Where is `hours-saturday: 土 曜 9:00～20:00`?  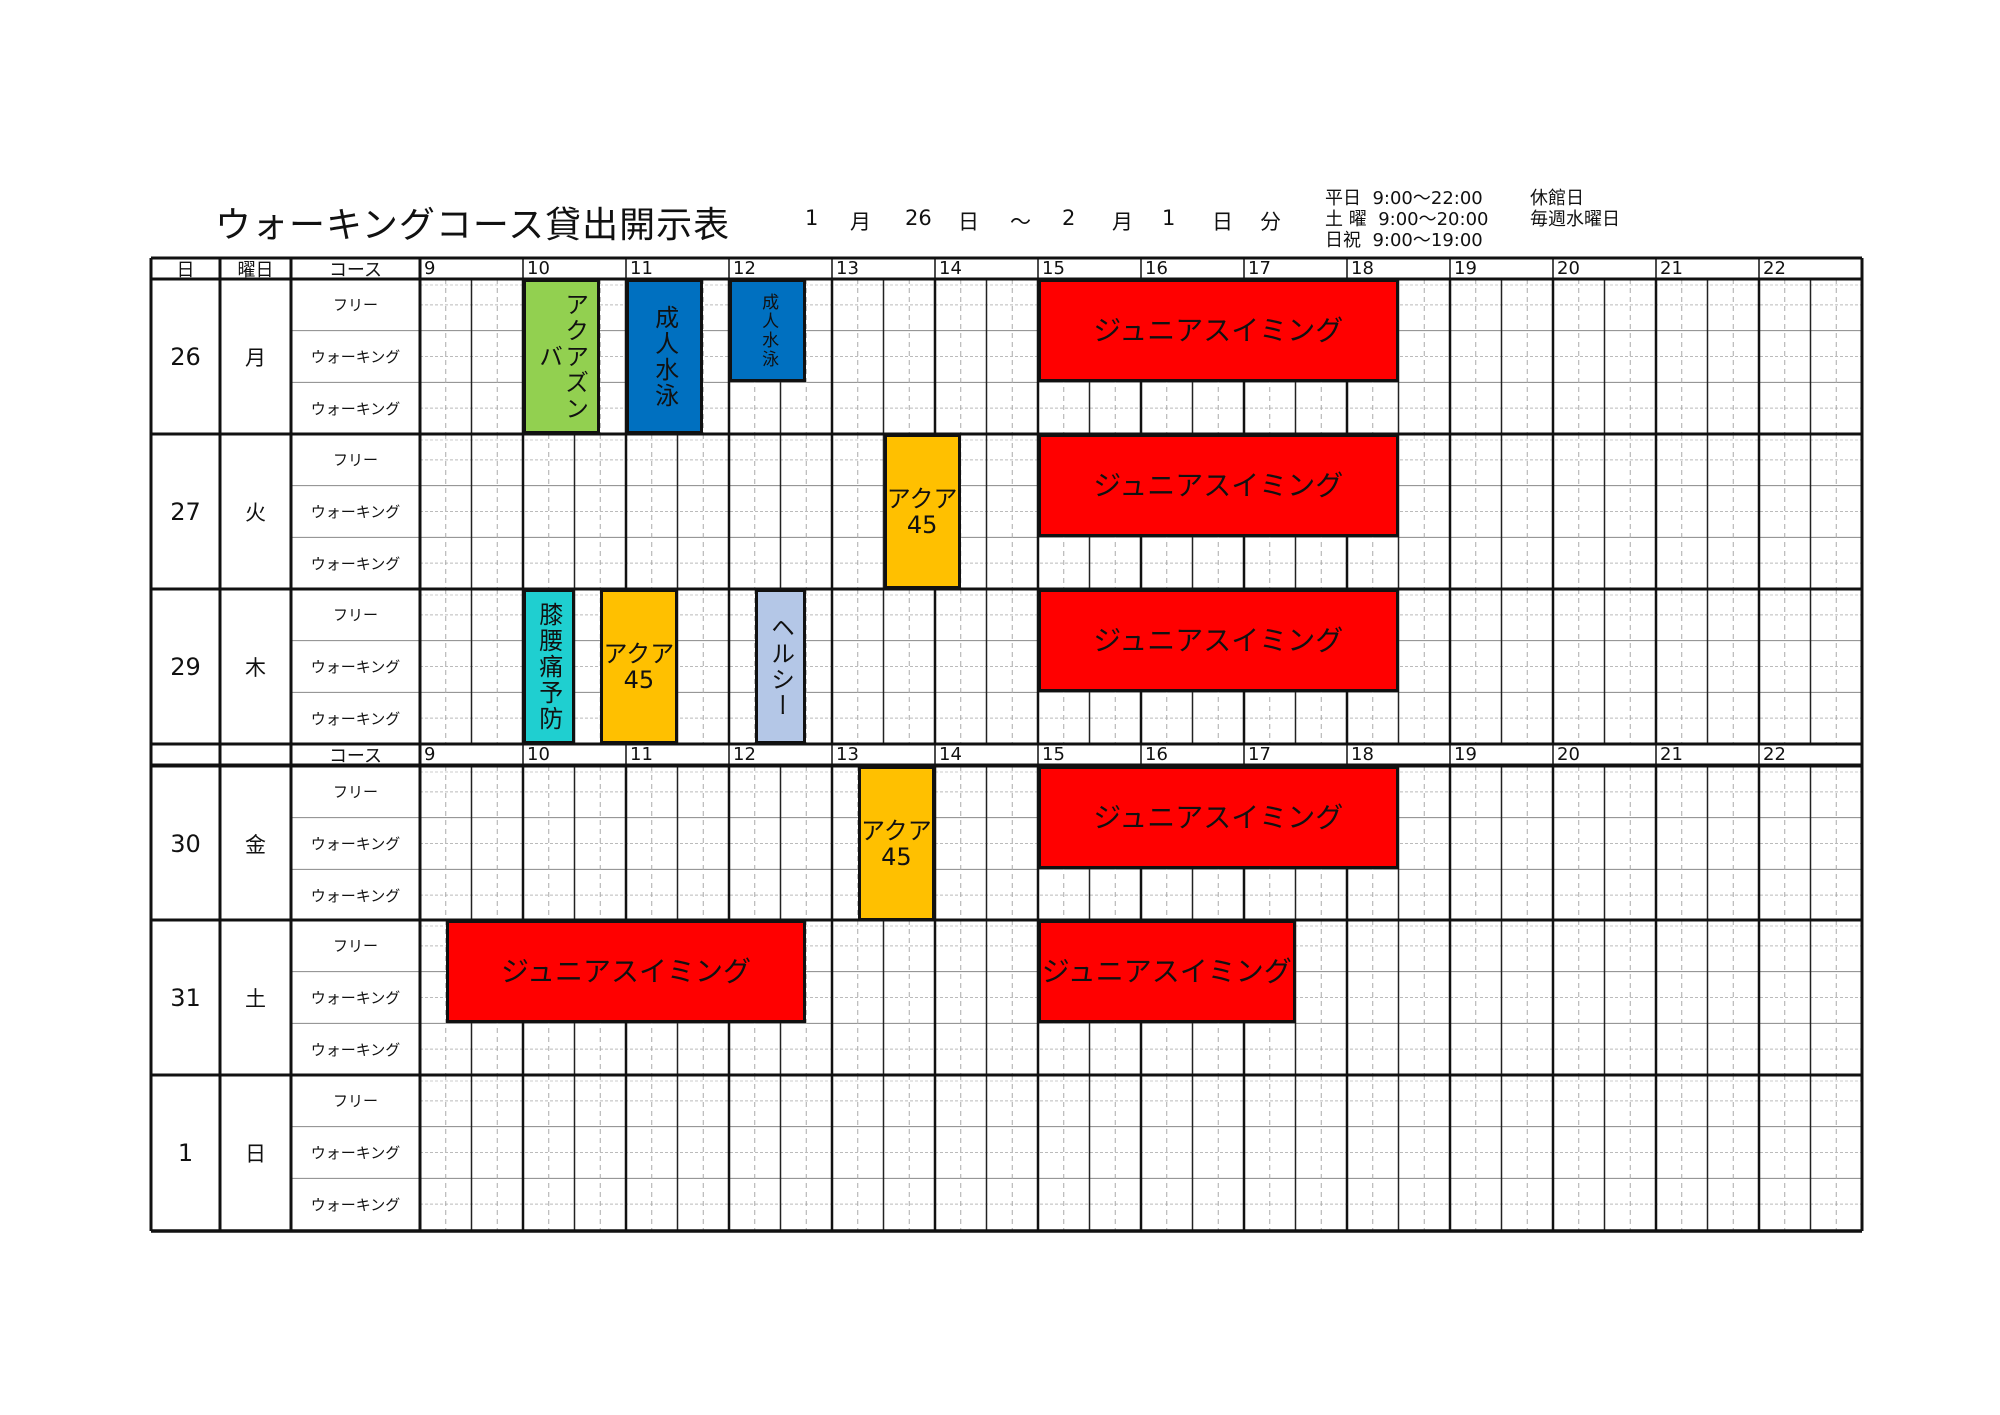 hours-saturday: 土 曜 9:00～20:00 is located at coordinates (1406, 219).